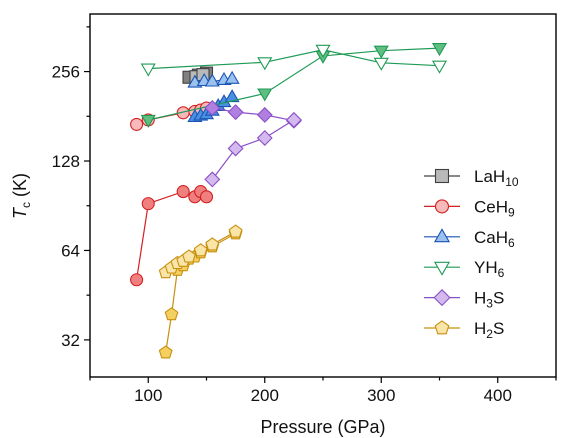 Image resolution: width=570 pixels, height=438 pixels. Describe the element at coordinates (148, 395) in the screenshot. I see `x-tick-label: 100` at that location.